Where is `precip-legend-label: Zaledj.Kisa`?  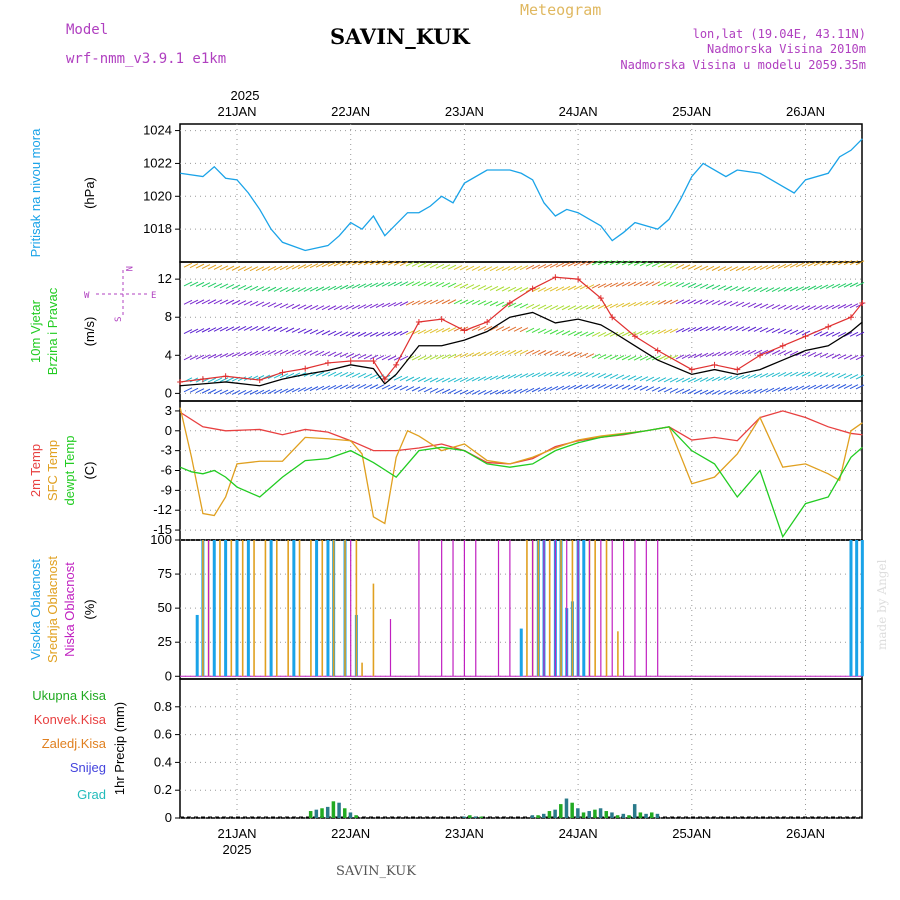
precip-legend-label: Zaledj.Kisa is located at coordinates (74, 743).